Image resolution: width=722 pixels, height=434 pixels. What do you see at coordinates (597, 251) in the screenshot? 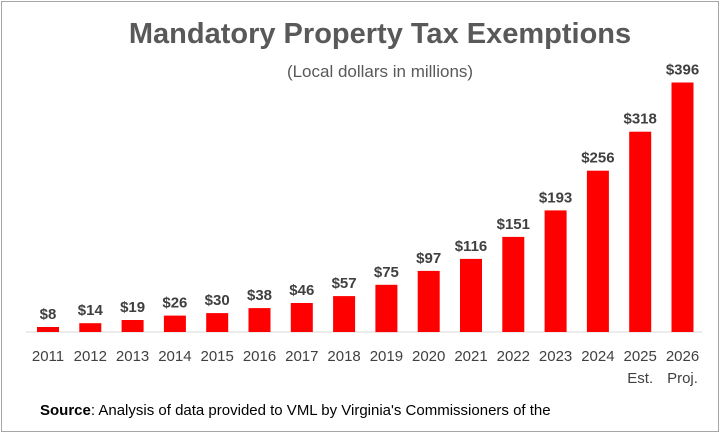
I see `bar-2024` at bounding box center [597, 251].